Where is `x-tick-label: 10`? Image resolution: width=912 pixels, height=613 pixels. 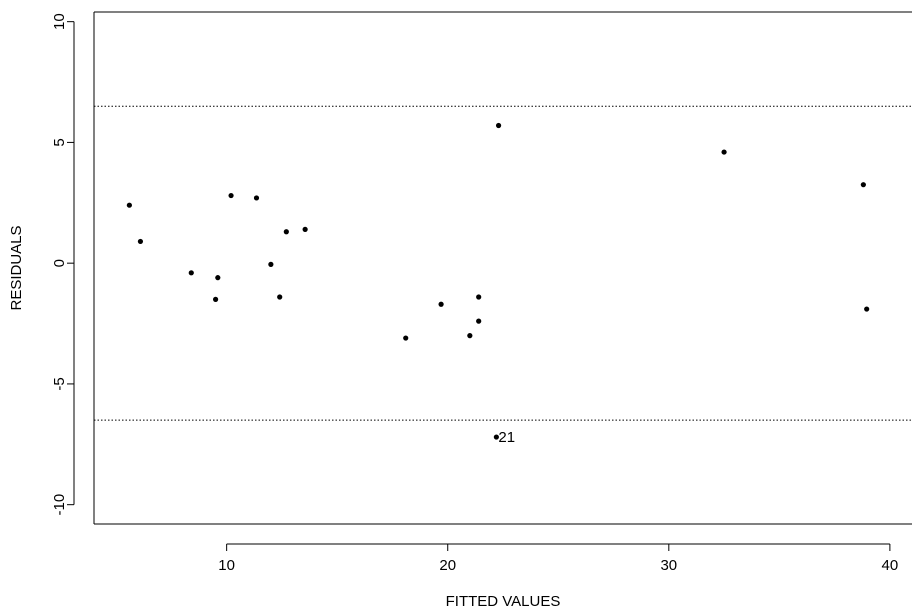
x-tick-label: 10 is located at coordinates (226, 565).